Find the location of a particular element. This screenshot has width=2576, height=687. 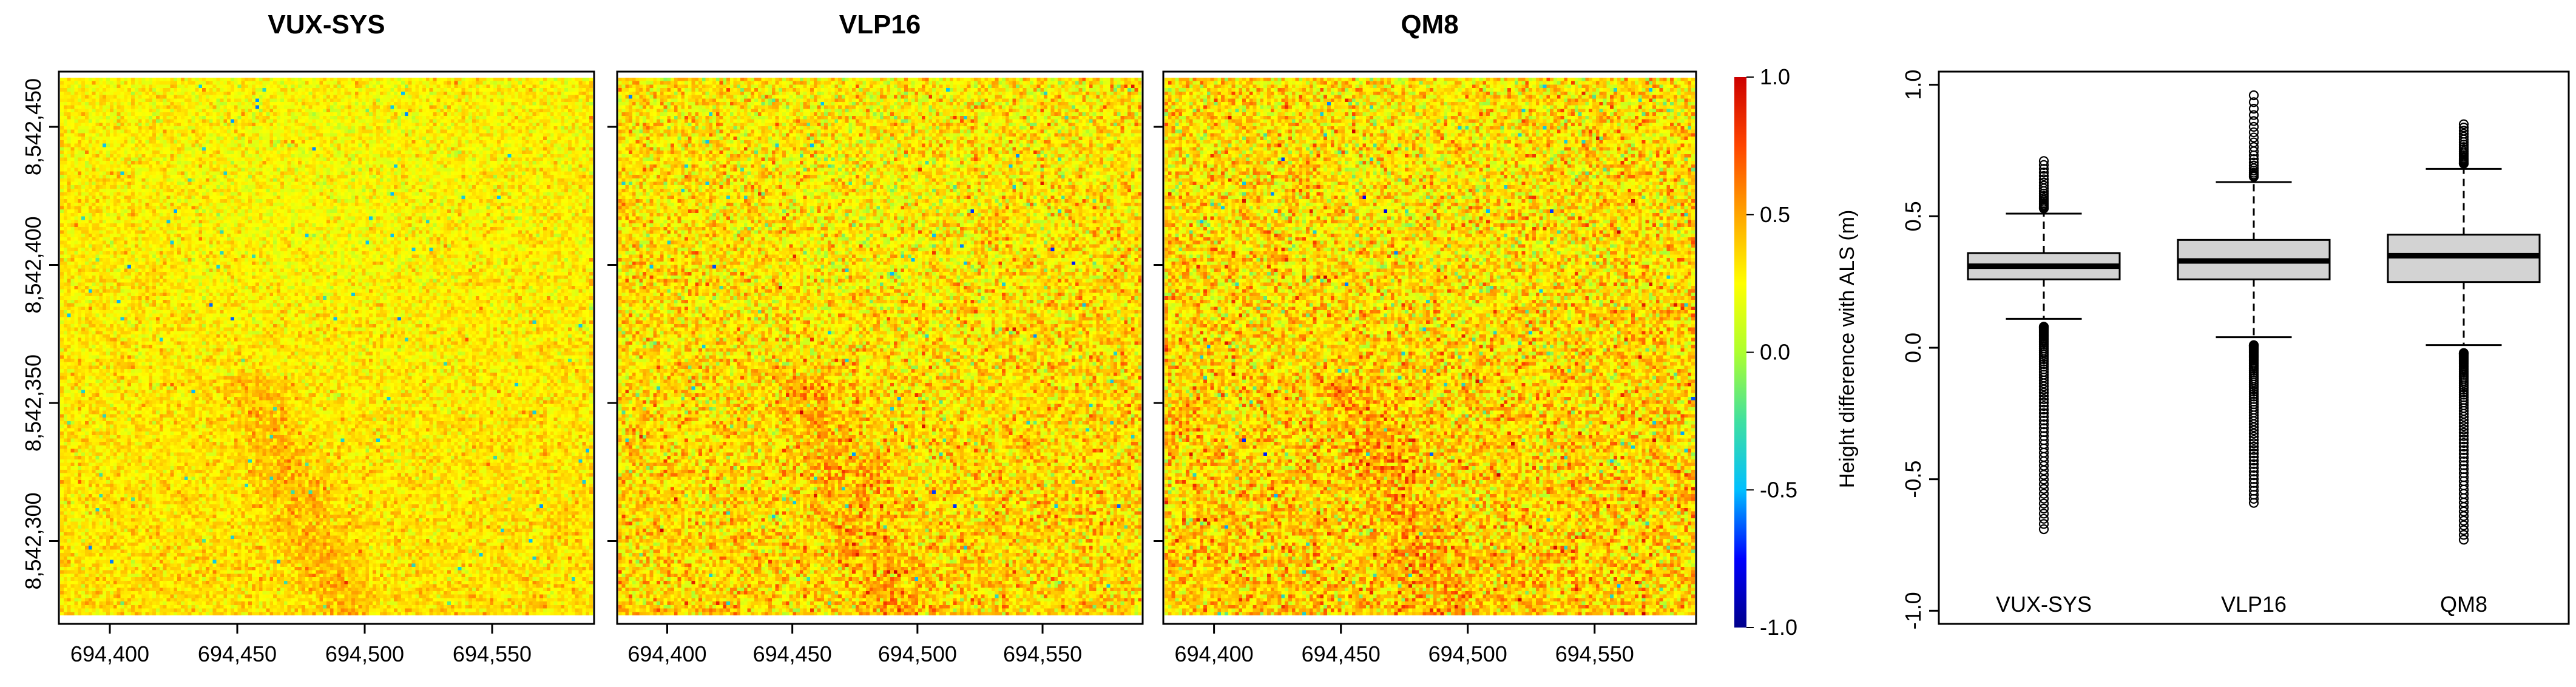

box-vux-sys: VUX-SYS is located at coordinates (2044, 386).